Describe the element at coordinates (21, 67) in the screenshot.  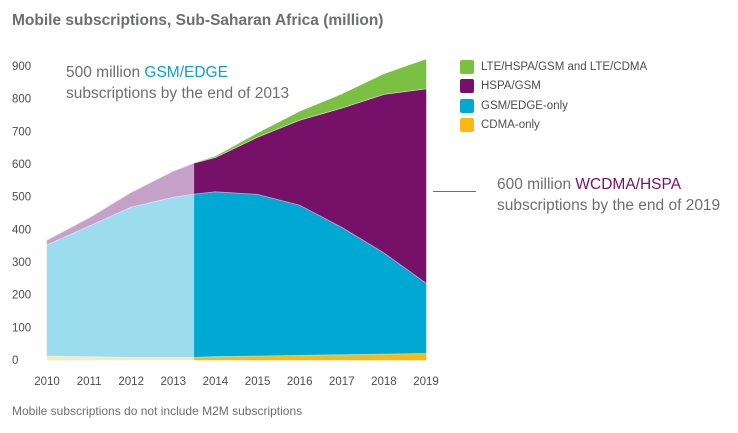
I see `y-tick-label: 900` at that location.